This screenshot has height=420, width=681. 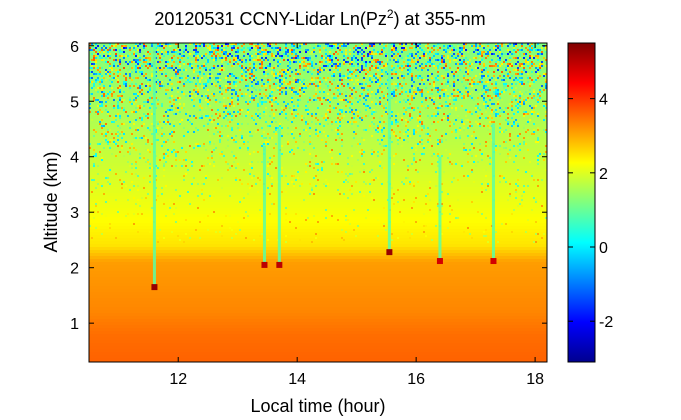 I want to click on cloud-base, so click(x=389, y=252).